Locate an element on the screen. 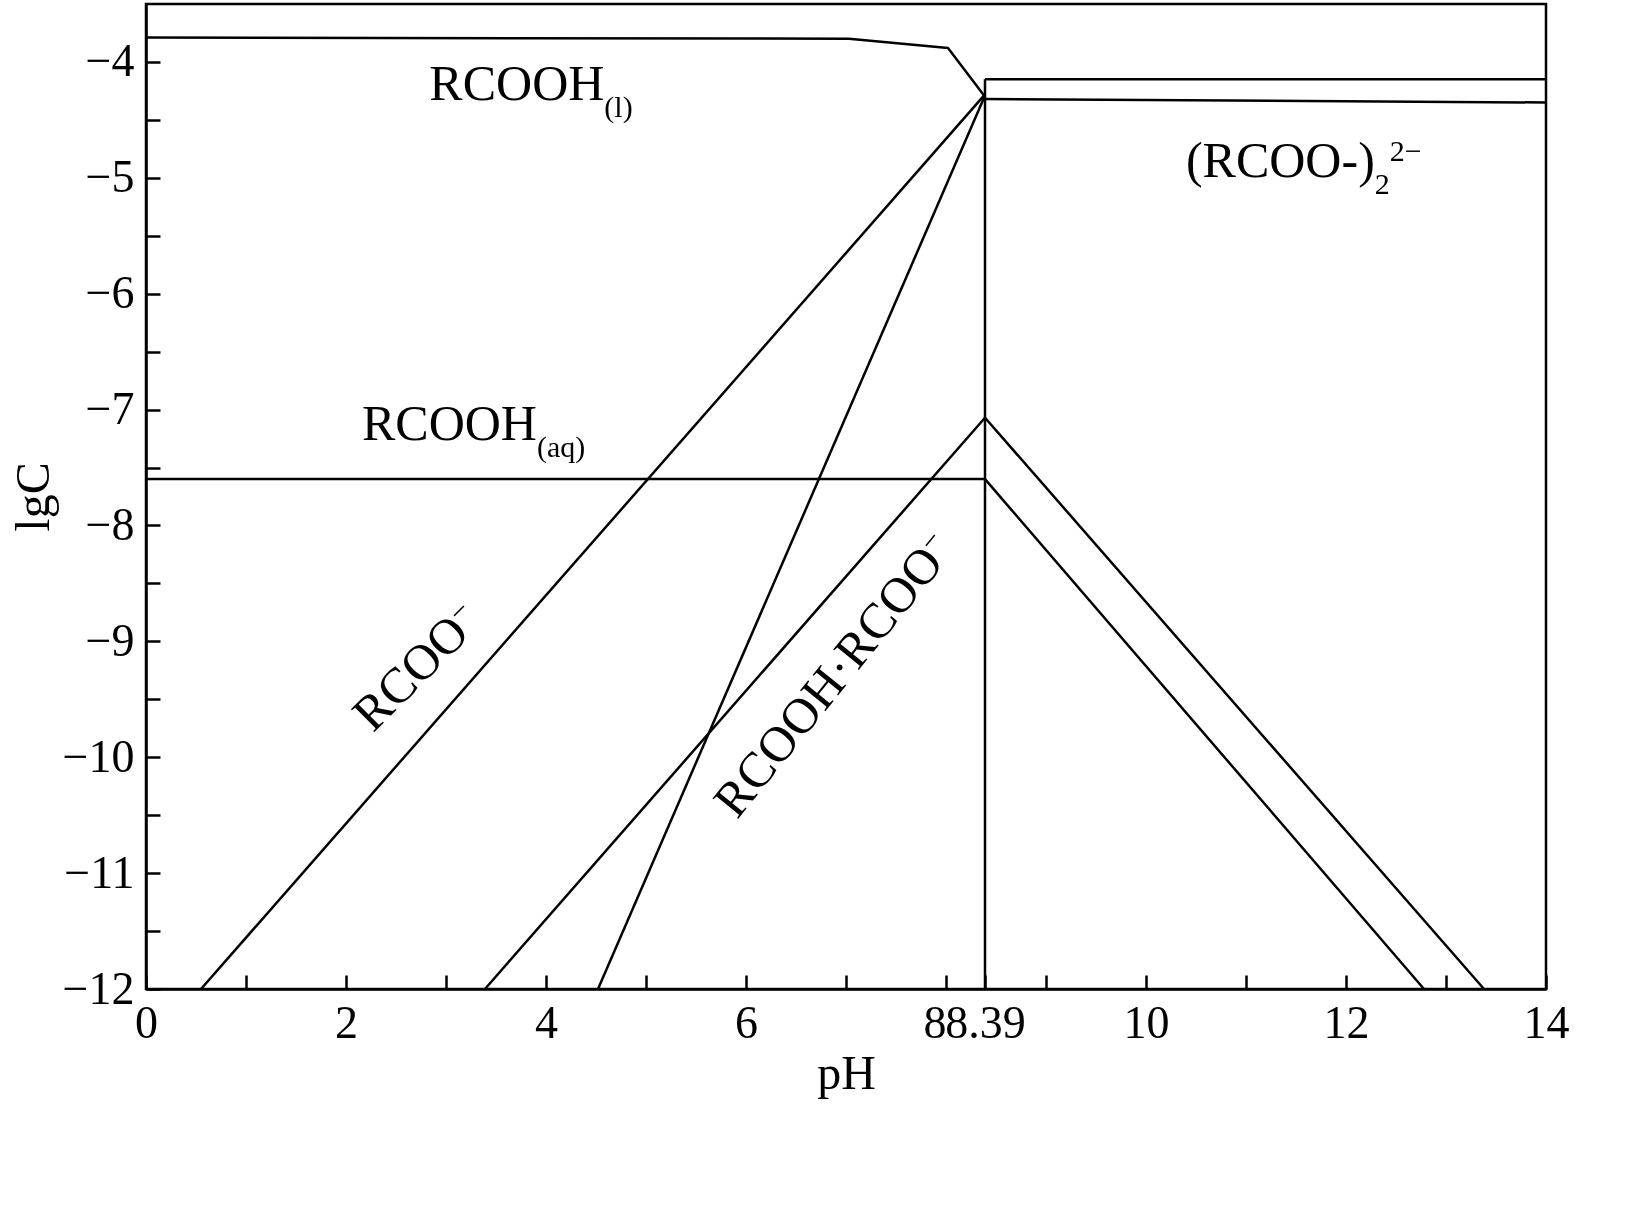 The width and height of the screenshot is (1627, 1210). x-tick-label: 6 is located at coordinates (746, 1022).